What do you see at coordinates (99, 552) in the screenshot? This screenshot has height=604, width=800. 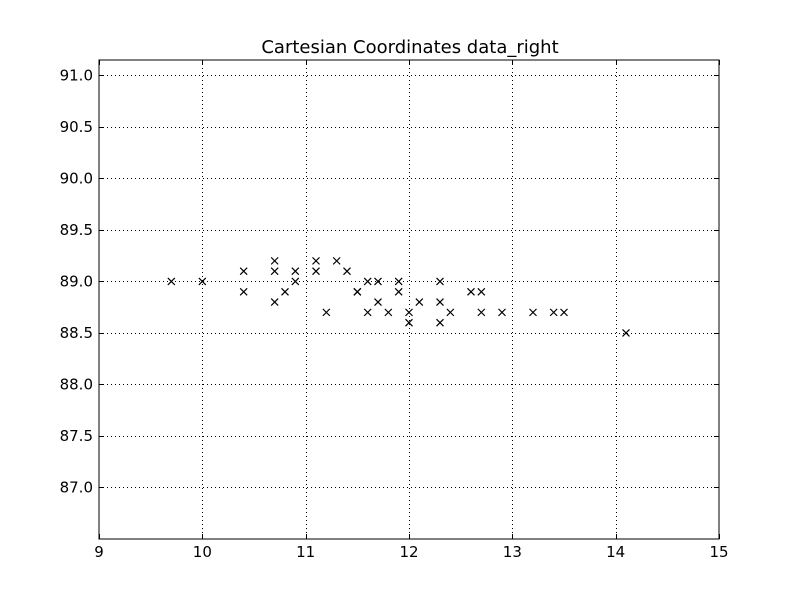 I see `x-tick-label: 9` at bounding box center [99, 552].